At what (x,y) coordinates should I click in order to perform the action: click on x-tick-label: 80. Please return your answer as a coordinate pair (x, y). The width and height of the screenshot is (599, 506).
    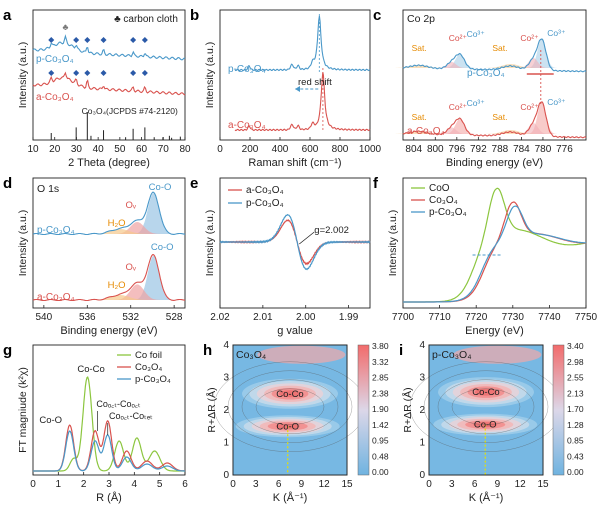
    Looking at the image, I should click on (185, 149).